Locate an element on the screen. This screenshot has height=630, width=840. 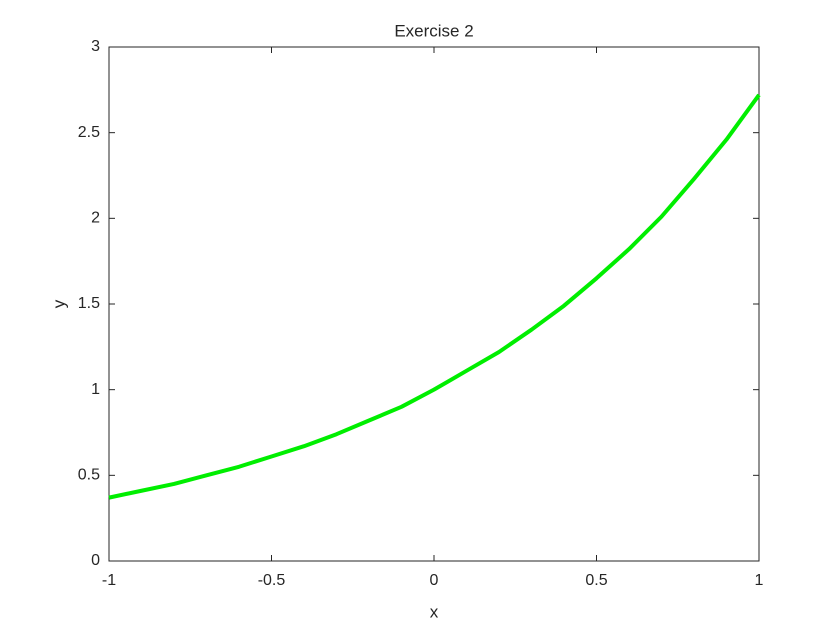
y-tick-label: 3 is located at coordinates (95, 46).